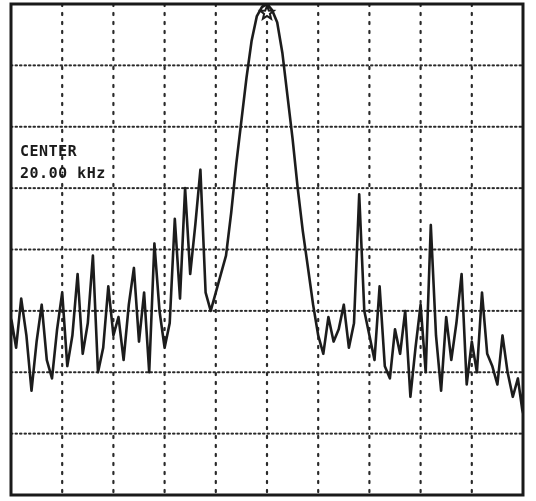 This screenshot has width=536, height=501. I want to click on peak-marker-icon, so click(267, 12).